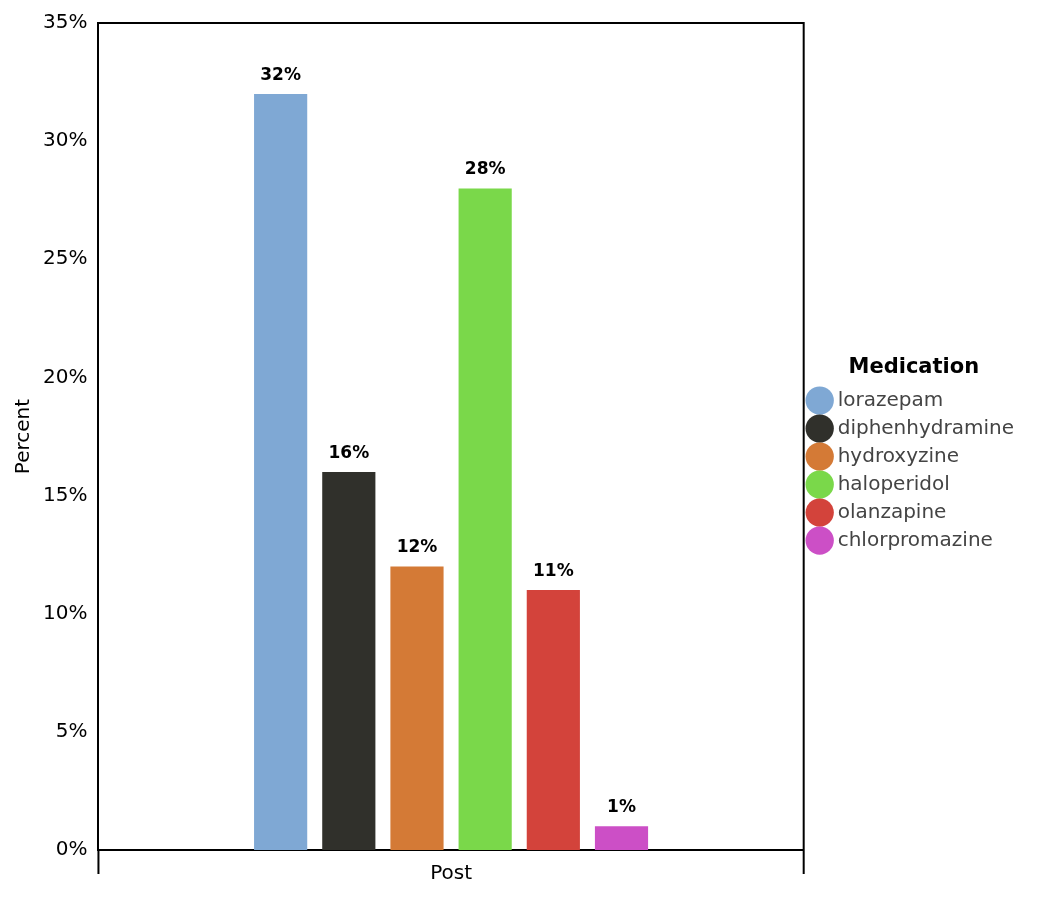 This screenshot has height=900, width=1042. I want to click on data-label: 32%, so click(280, 73).